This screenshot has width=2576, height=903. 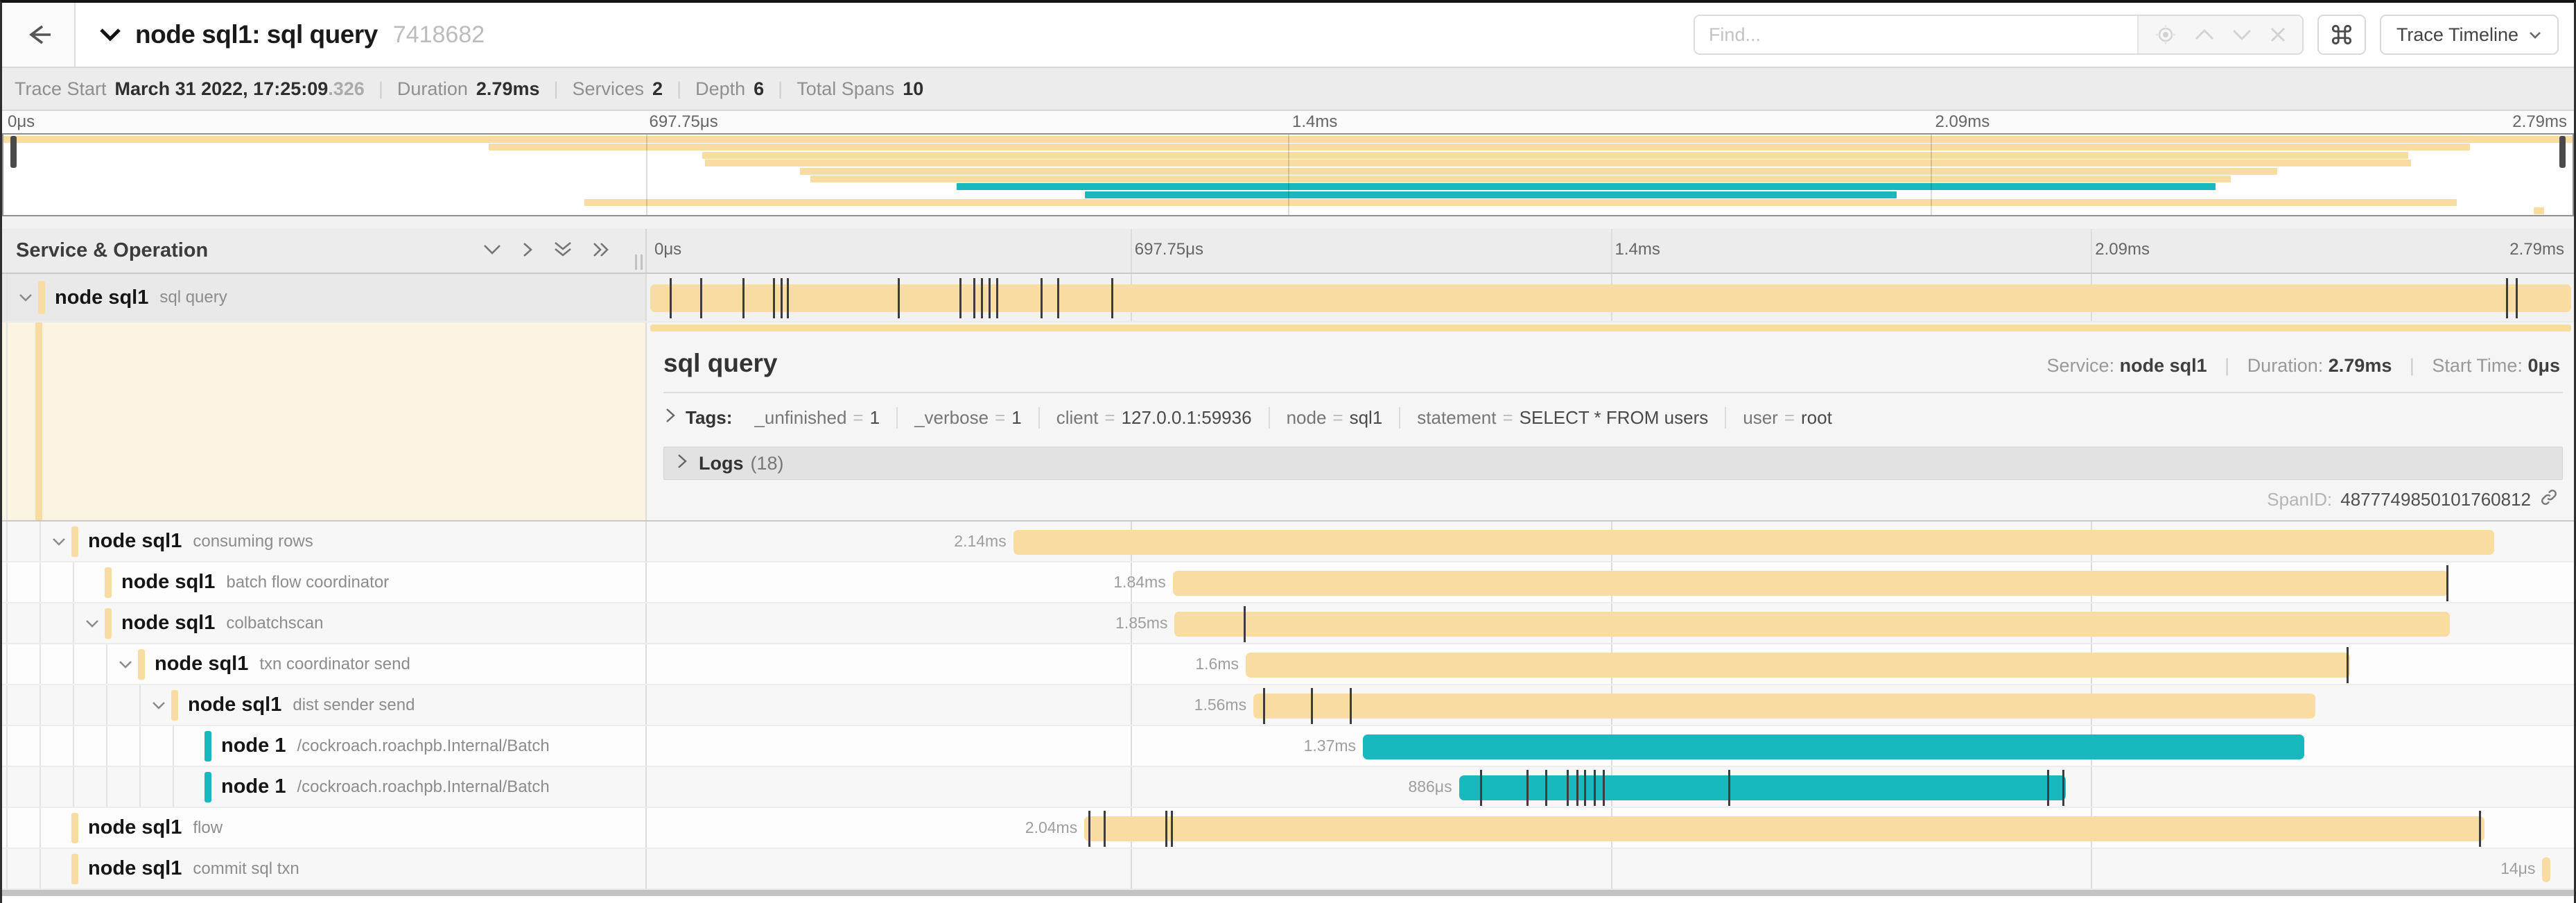 What do you see at coordinates (13, 152) in the screenshot?
I see `minimap-left-handle` at bounding box center [13, 152].